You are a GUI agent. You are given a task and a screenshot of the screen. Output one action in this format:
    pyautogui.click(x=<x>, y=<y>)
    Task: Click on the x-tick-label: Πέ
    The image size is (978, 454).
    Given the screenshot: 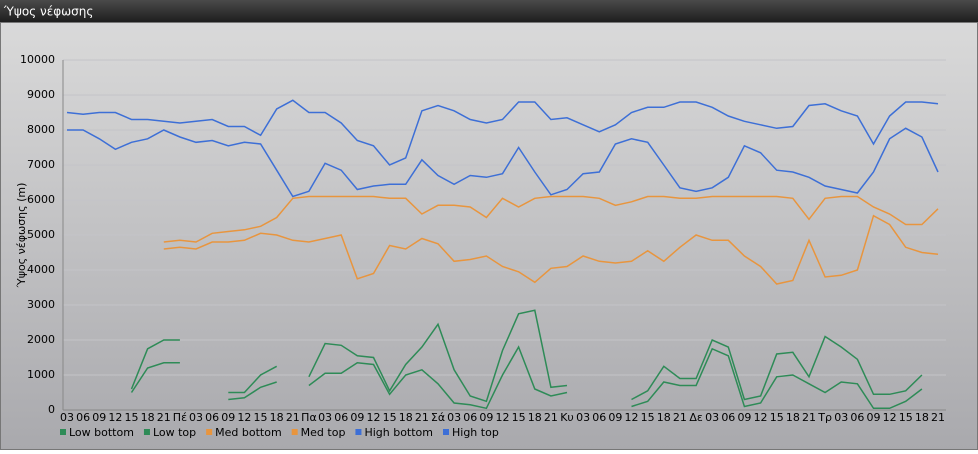 What is the action you would take?
    pyautogui.click(x=180, y=417)
    